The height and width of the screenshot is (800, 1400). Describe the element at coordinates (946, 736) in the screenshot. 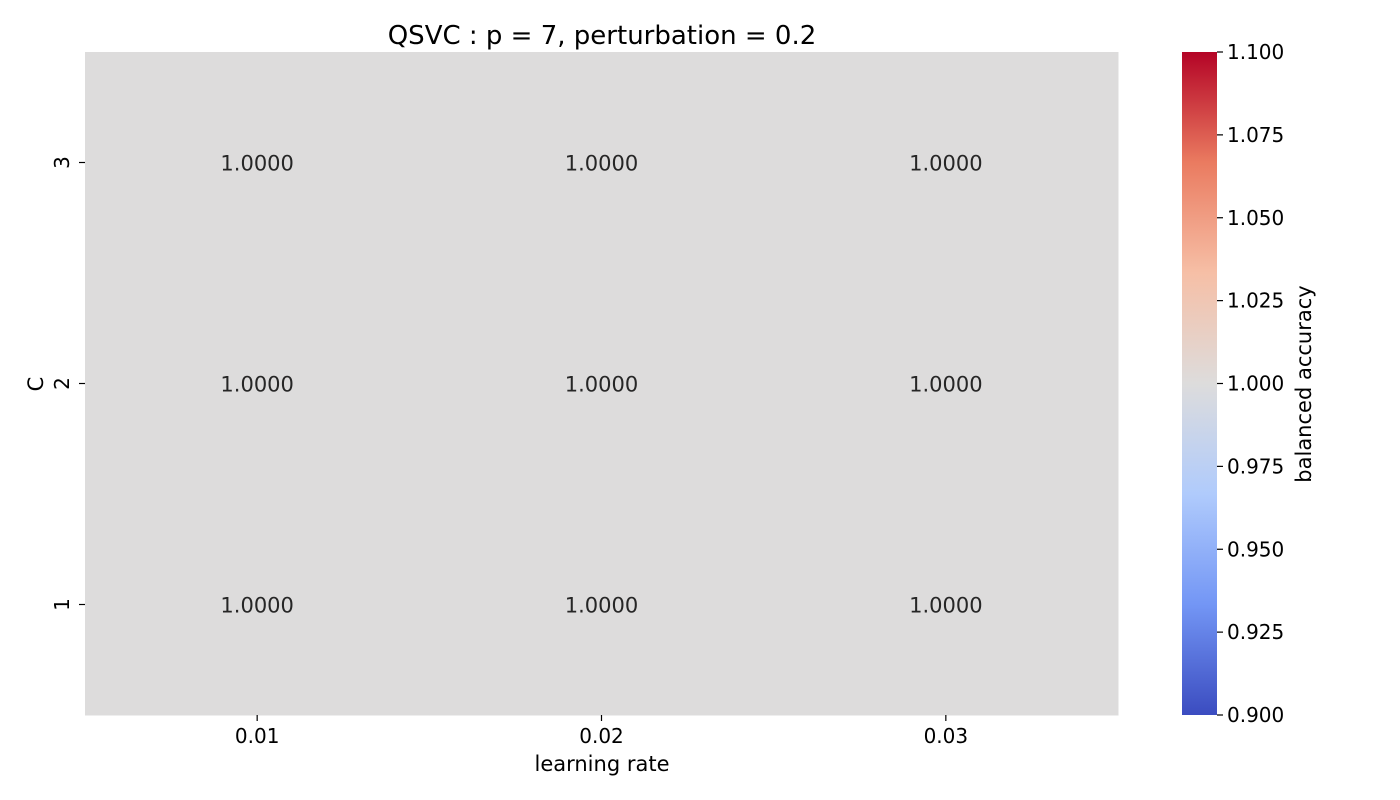

I see `x-tick-label: 0.03` at that location.